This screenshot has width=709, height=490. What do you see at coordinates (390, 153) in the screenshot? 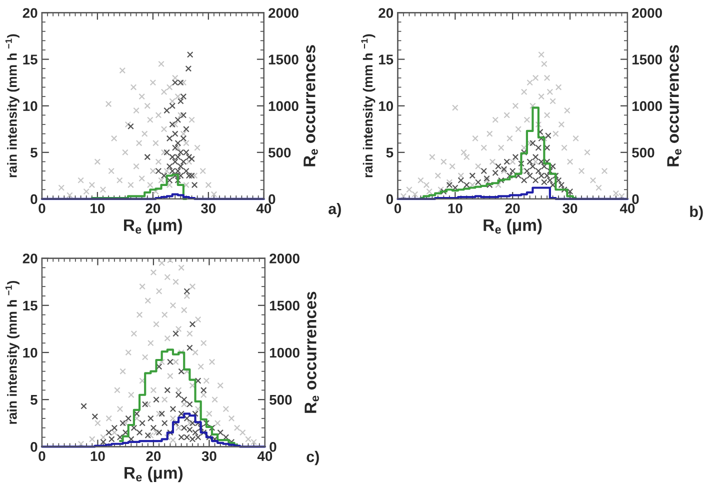
I see `y-tick-label: 5` at bounding box center [390, 153].